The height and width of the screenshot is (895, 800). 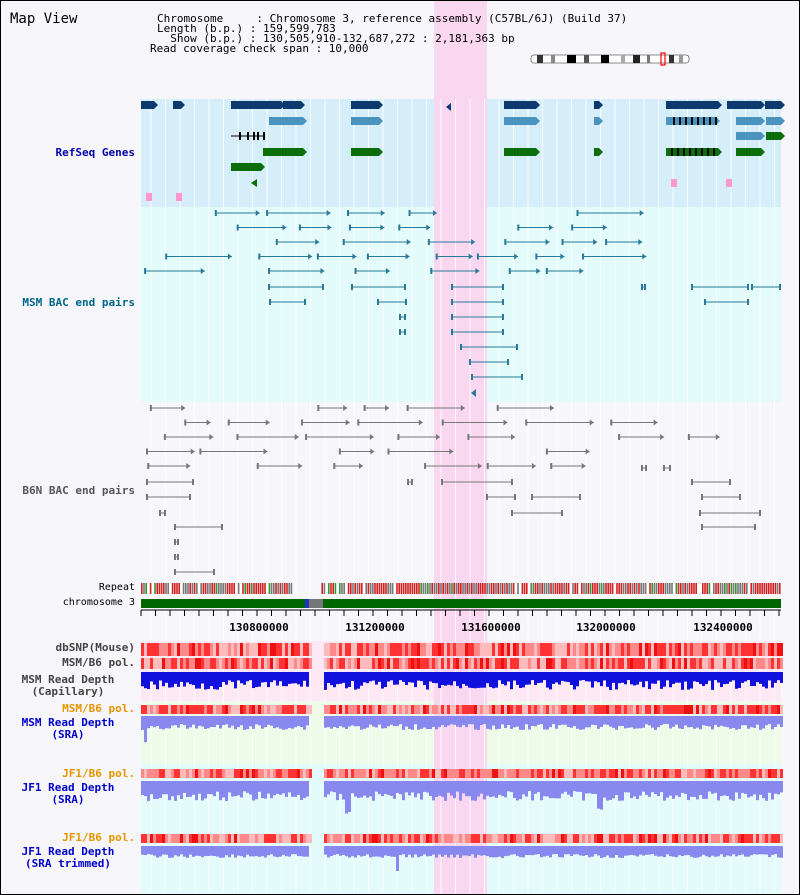 What do you see at coordinates (68, 728) in the screenshot?
I see `track-label-msm-depth-sra: MSM Read Depth (SRA)` at bounding box center [68, 728].